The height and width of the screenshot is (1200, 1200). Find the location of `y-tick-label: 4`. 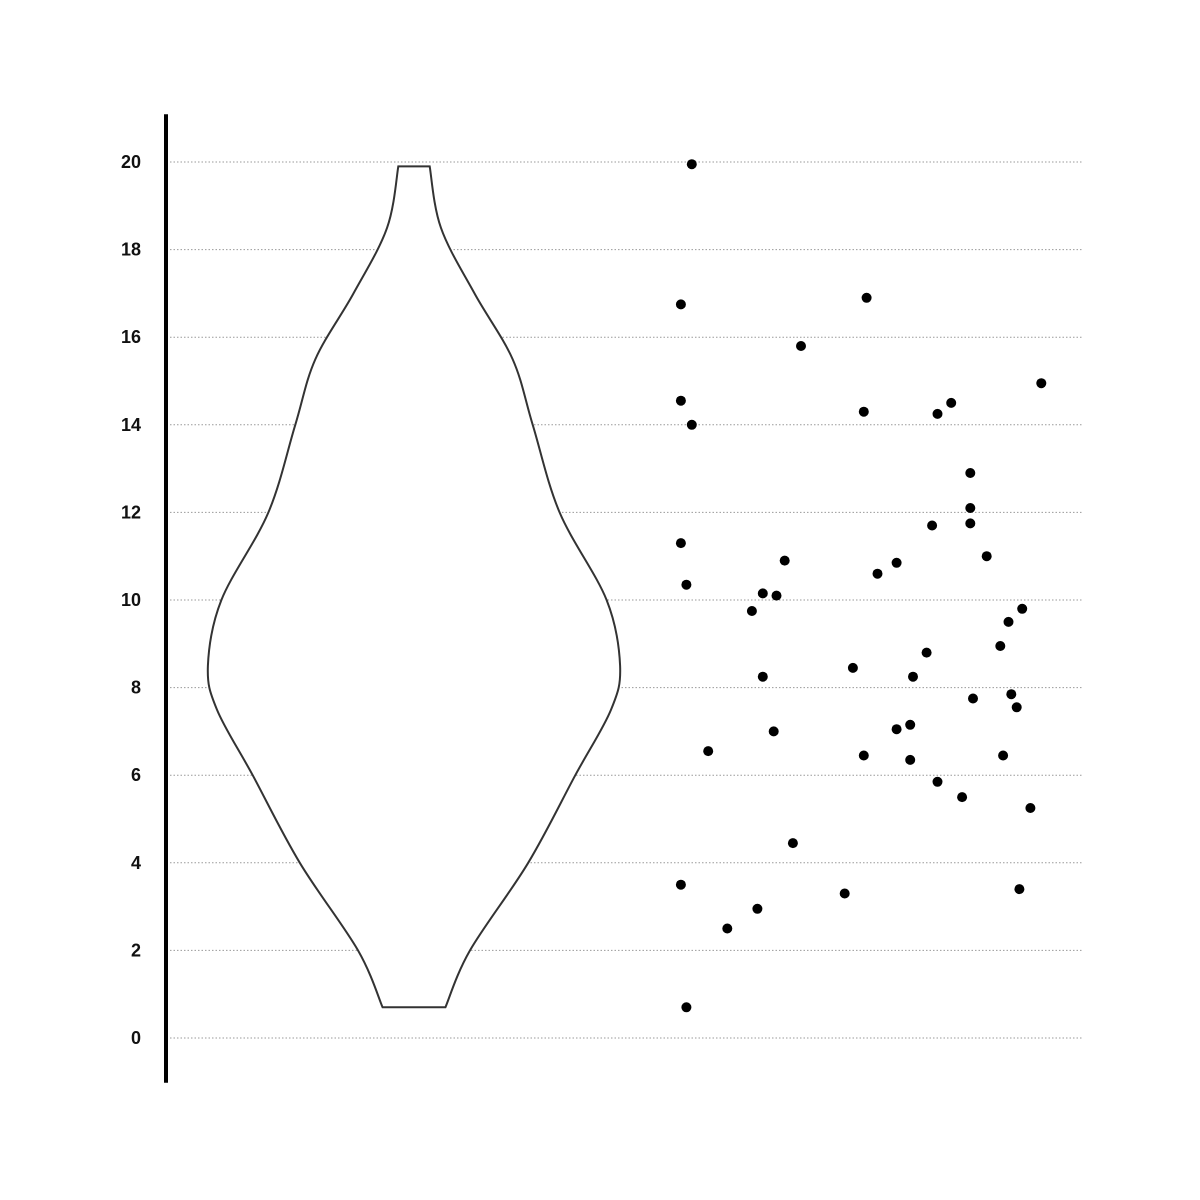

y-tick-label: 4 is located at coordinates (136, 863).